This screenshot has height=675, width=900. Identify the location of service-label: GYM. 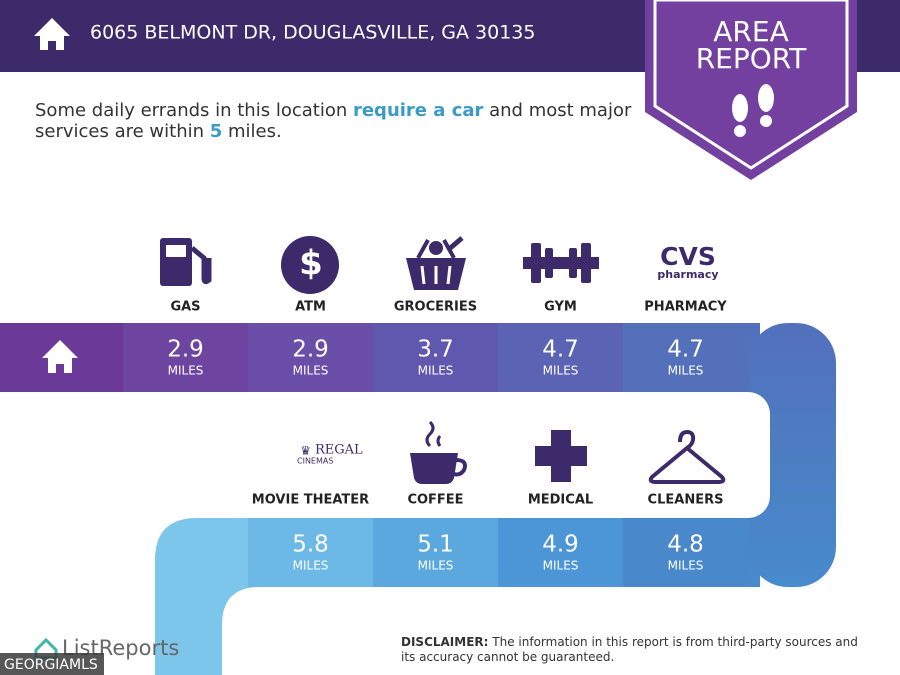
(560, 307).